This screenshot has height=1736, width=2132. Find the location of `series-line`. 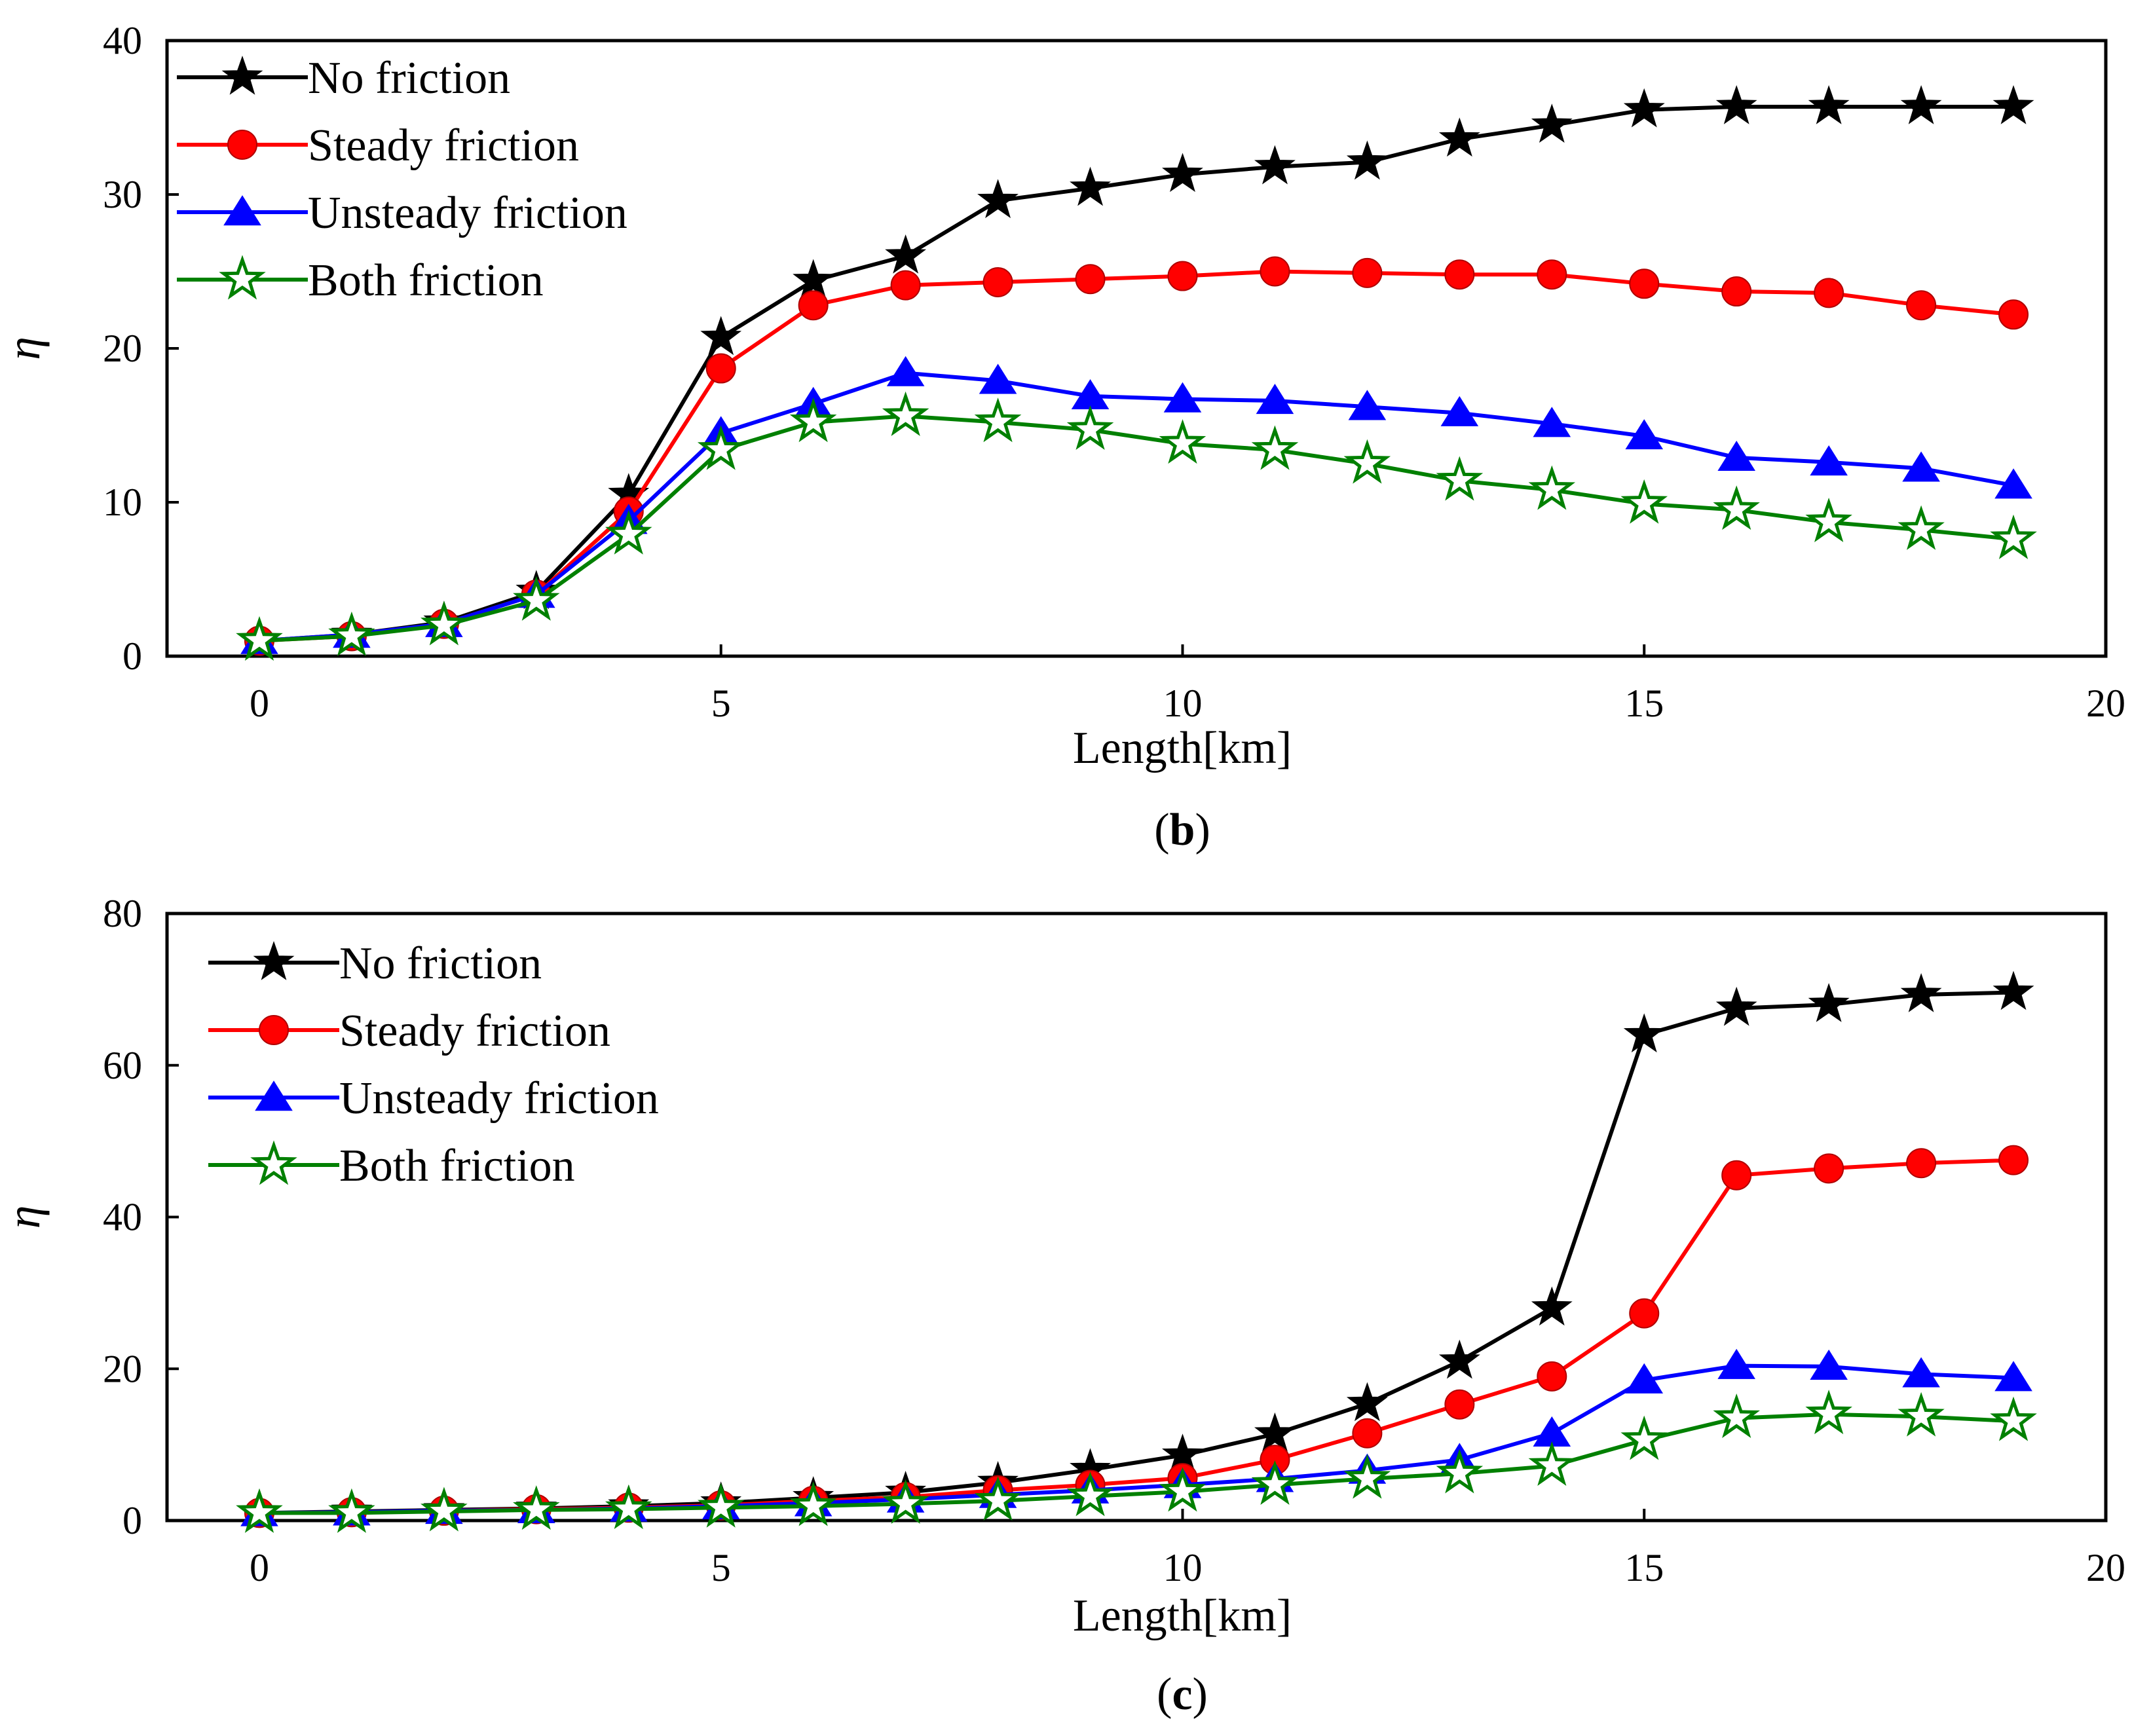

series-line is located at coordinates (1136, 528).